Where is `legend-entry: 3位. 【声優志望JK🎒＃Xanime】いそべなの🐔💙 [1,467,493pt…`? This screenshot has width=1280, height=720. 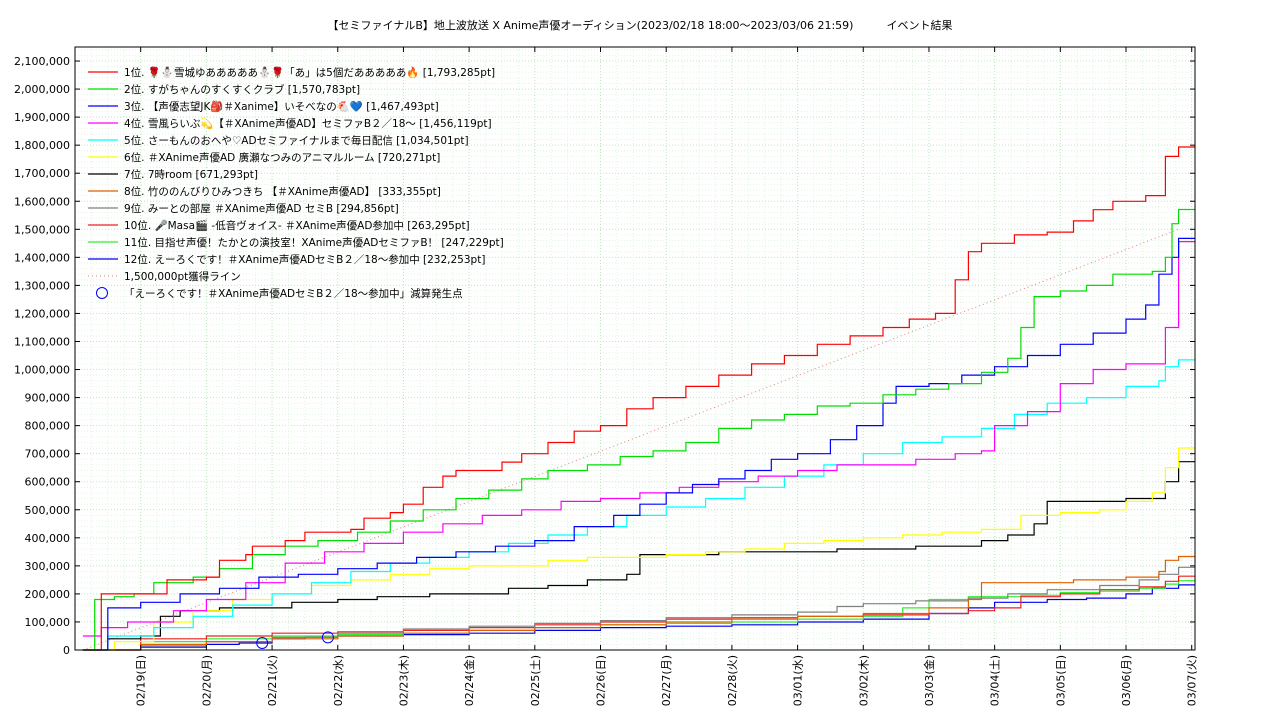 legend-entry: 3位. 【声優志望JK🎒＃Xanime】いそべなの🐔💙 [1,467,493pt… is located at coordinates (281, 106).